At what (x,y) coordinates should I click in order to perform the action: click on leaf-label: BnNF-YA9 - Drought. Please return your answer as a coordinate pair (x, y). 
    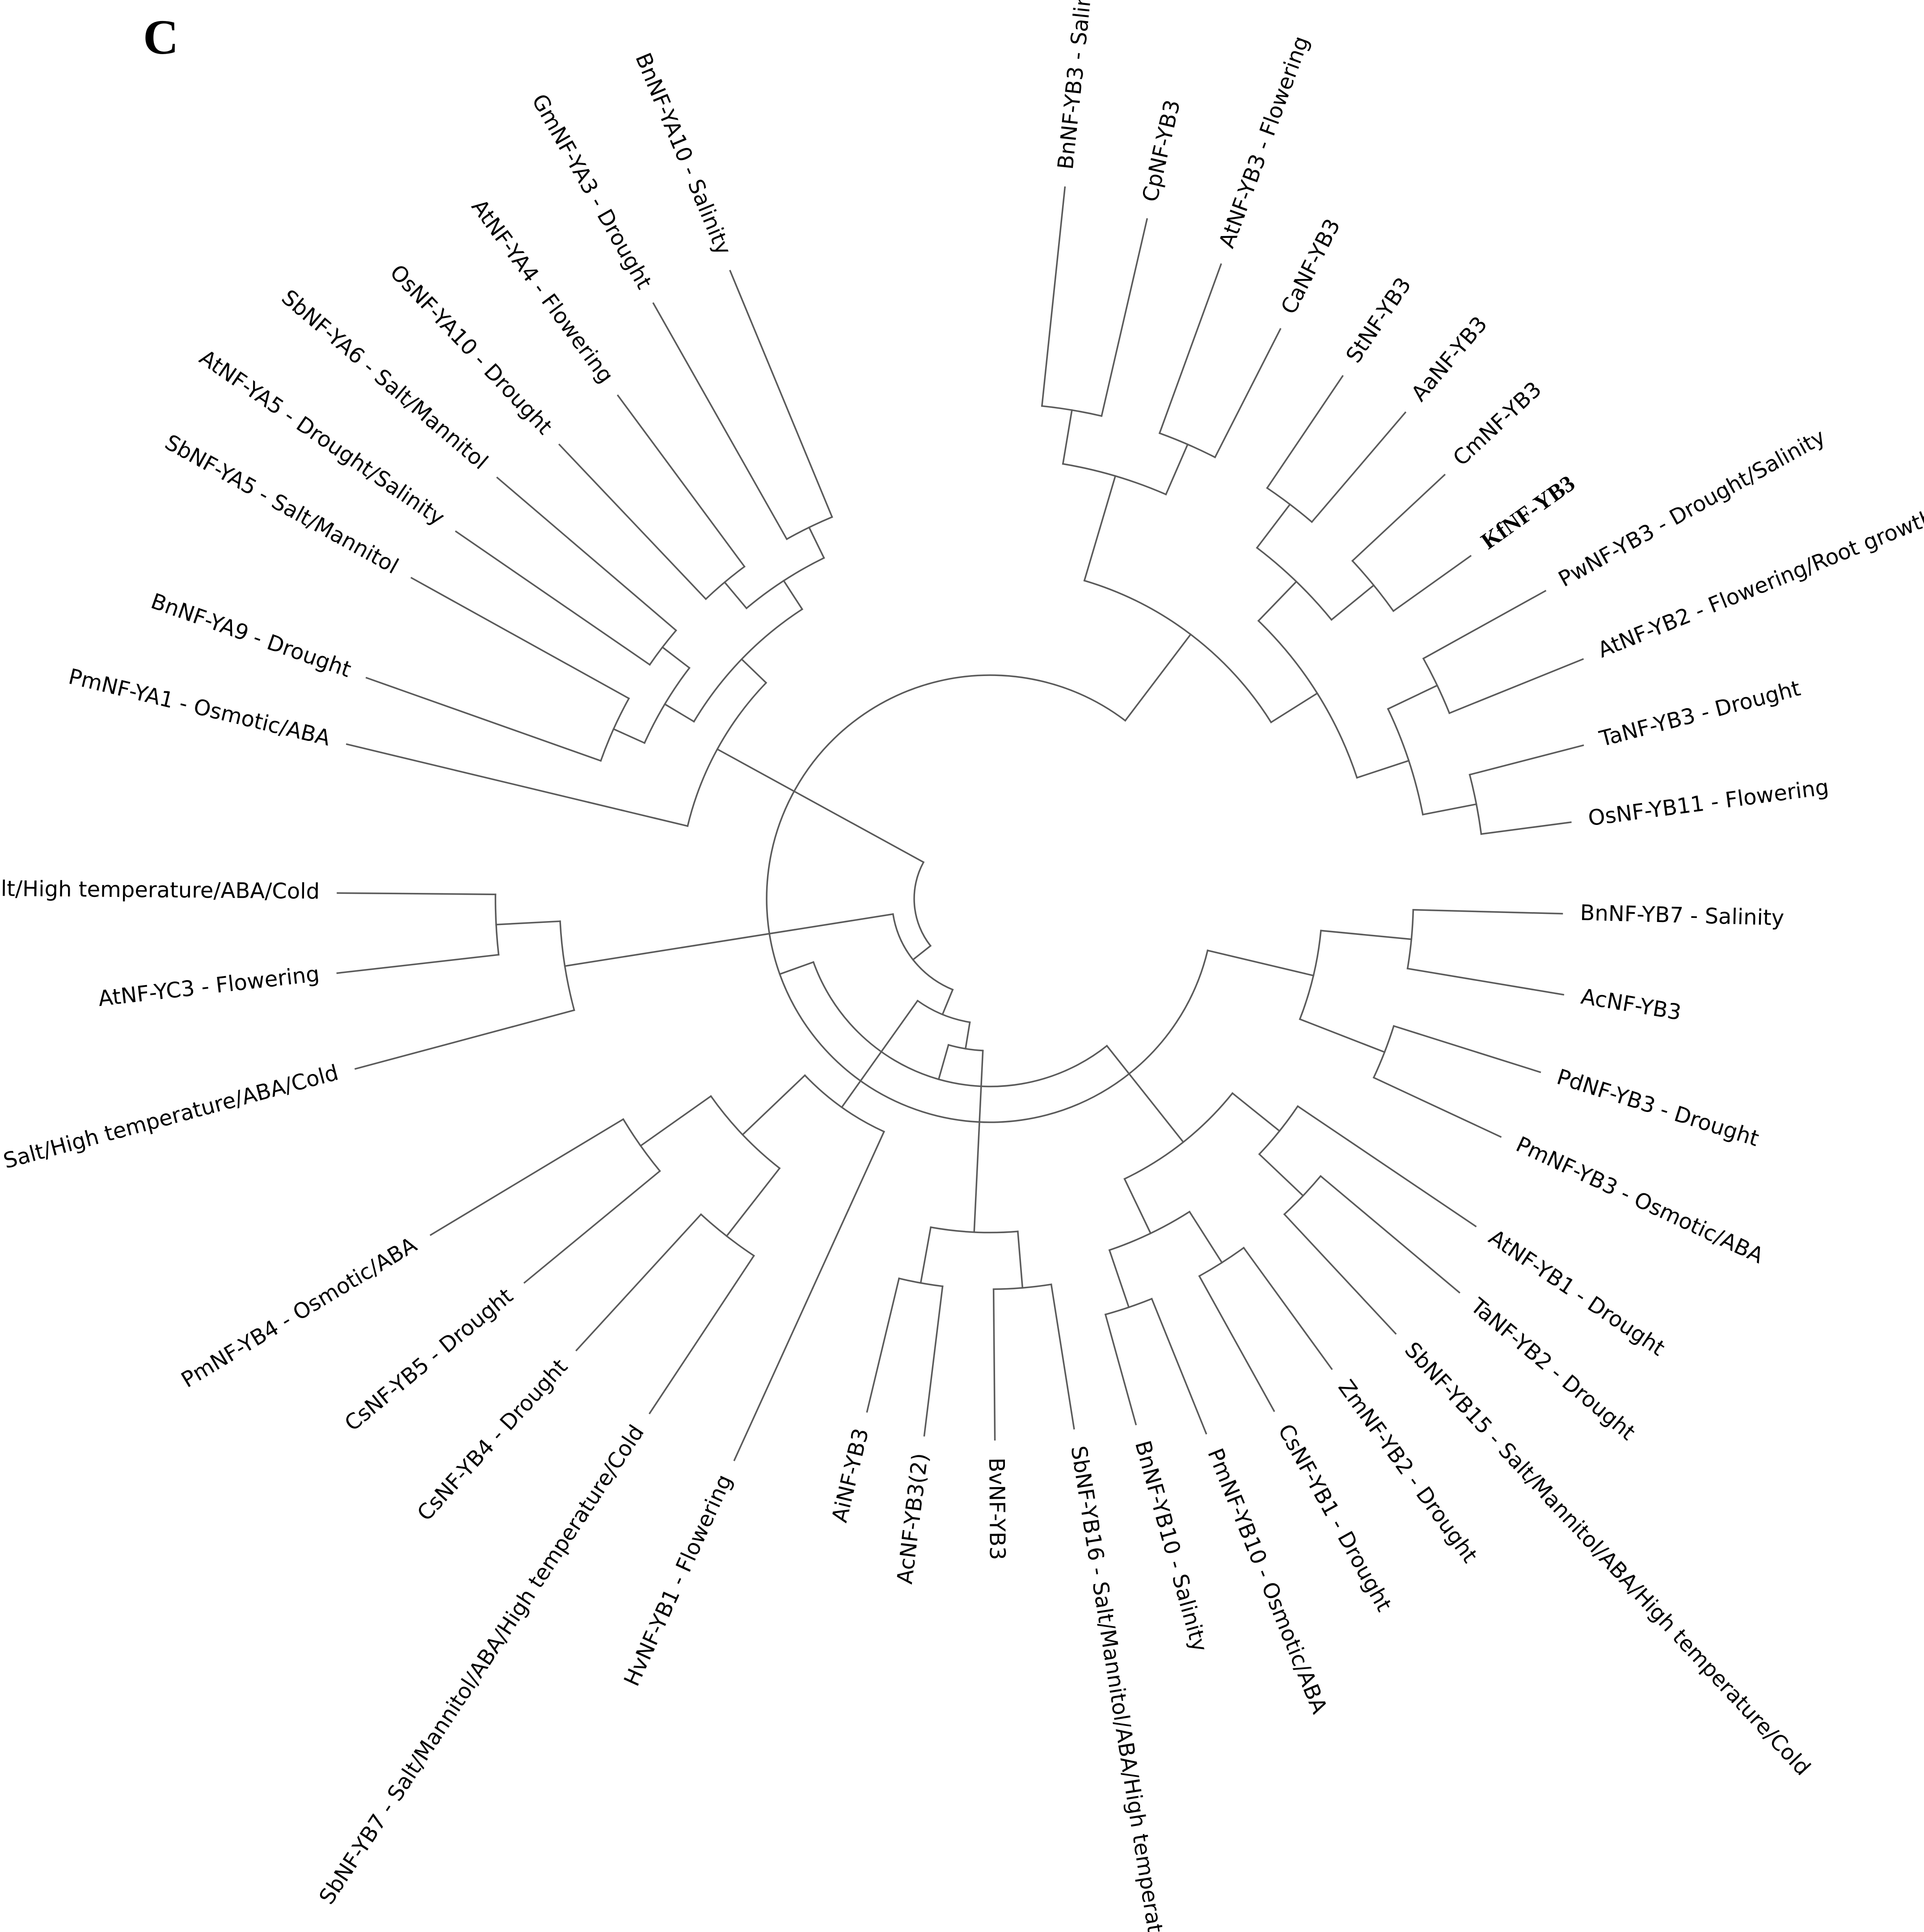
    Looking at the image, I should click on (251, 635).